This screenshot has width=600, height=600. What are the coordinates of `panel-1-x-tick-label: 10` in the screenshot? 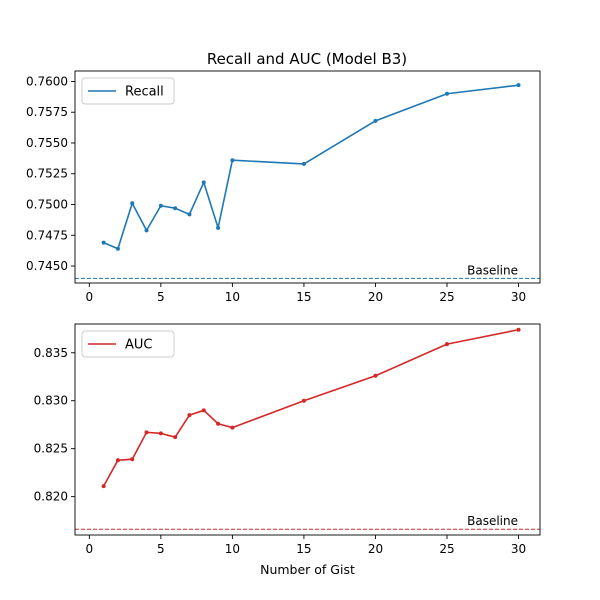 It's located at (232, 549).